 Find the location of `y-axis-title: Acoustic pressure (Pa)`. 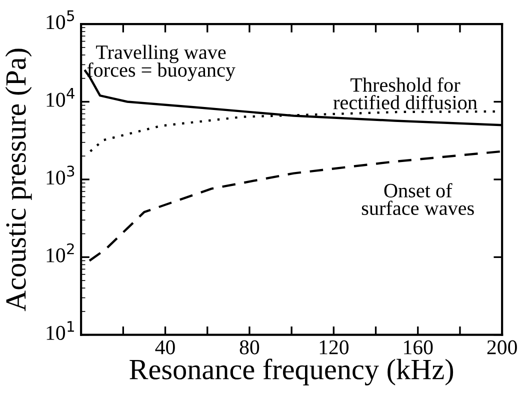

y-axis-title: Acoustic pressure (Pa) is located at coordinates (18, 180).